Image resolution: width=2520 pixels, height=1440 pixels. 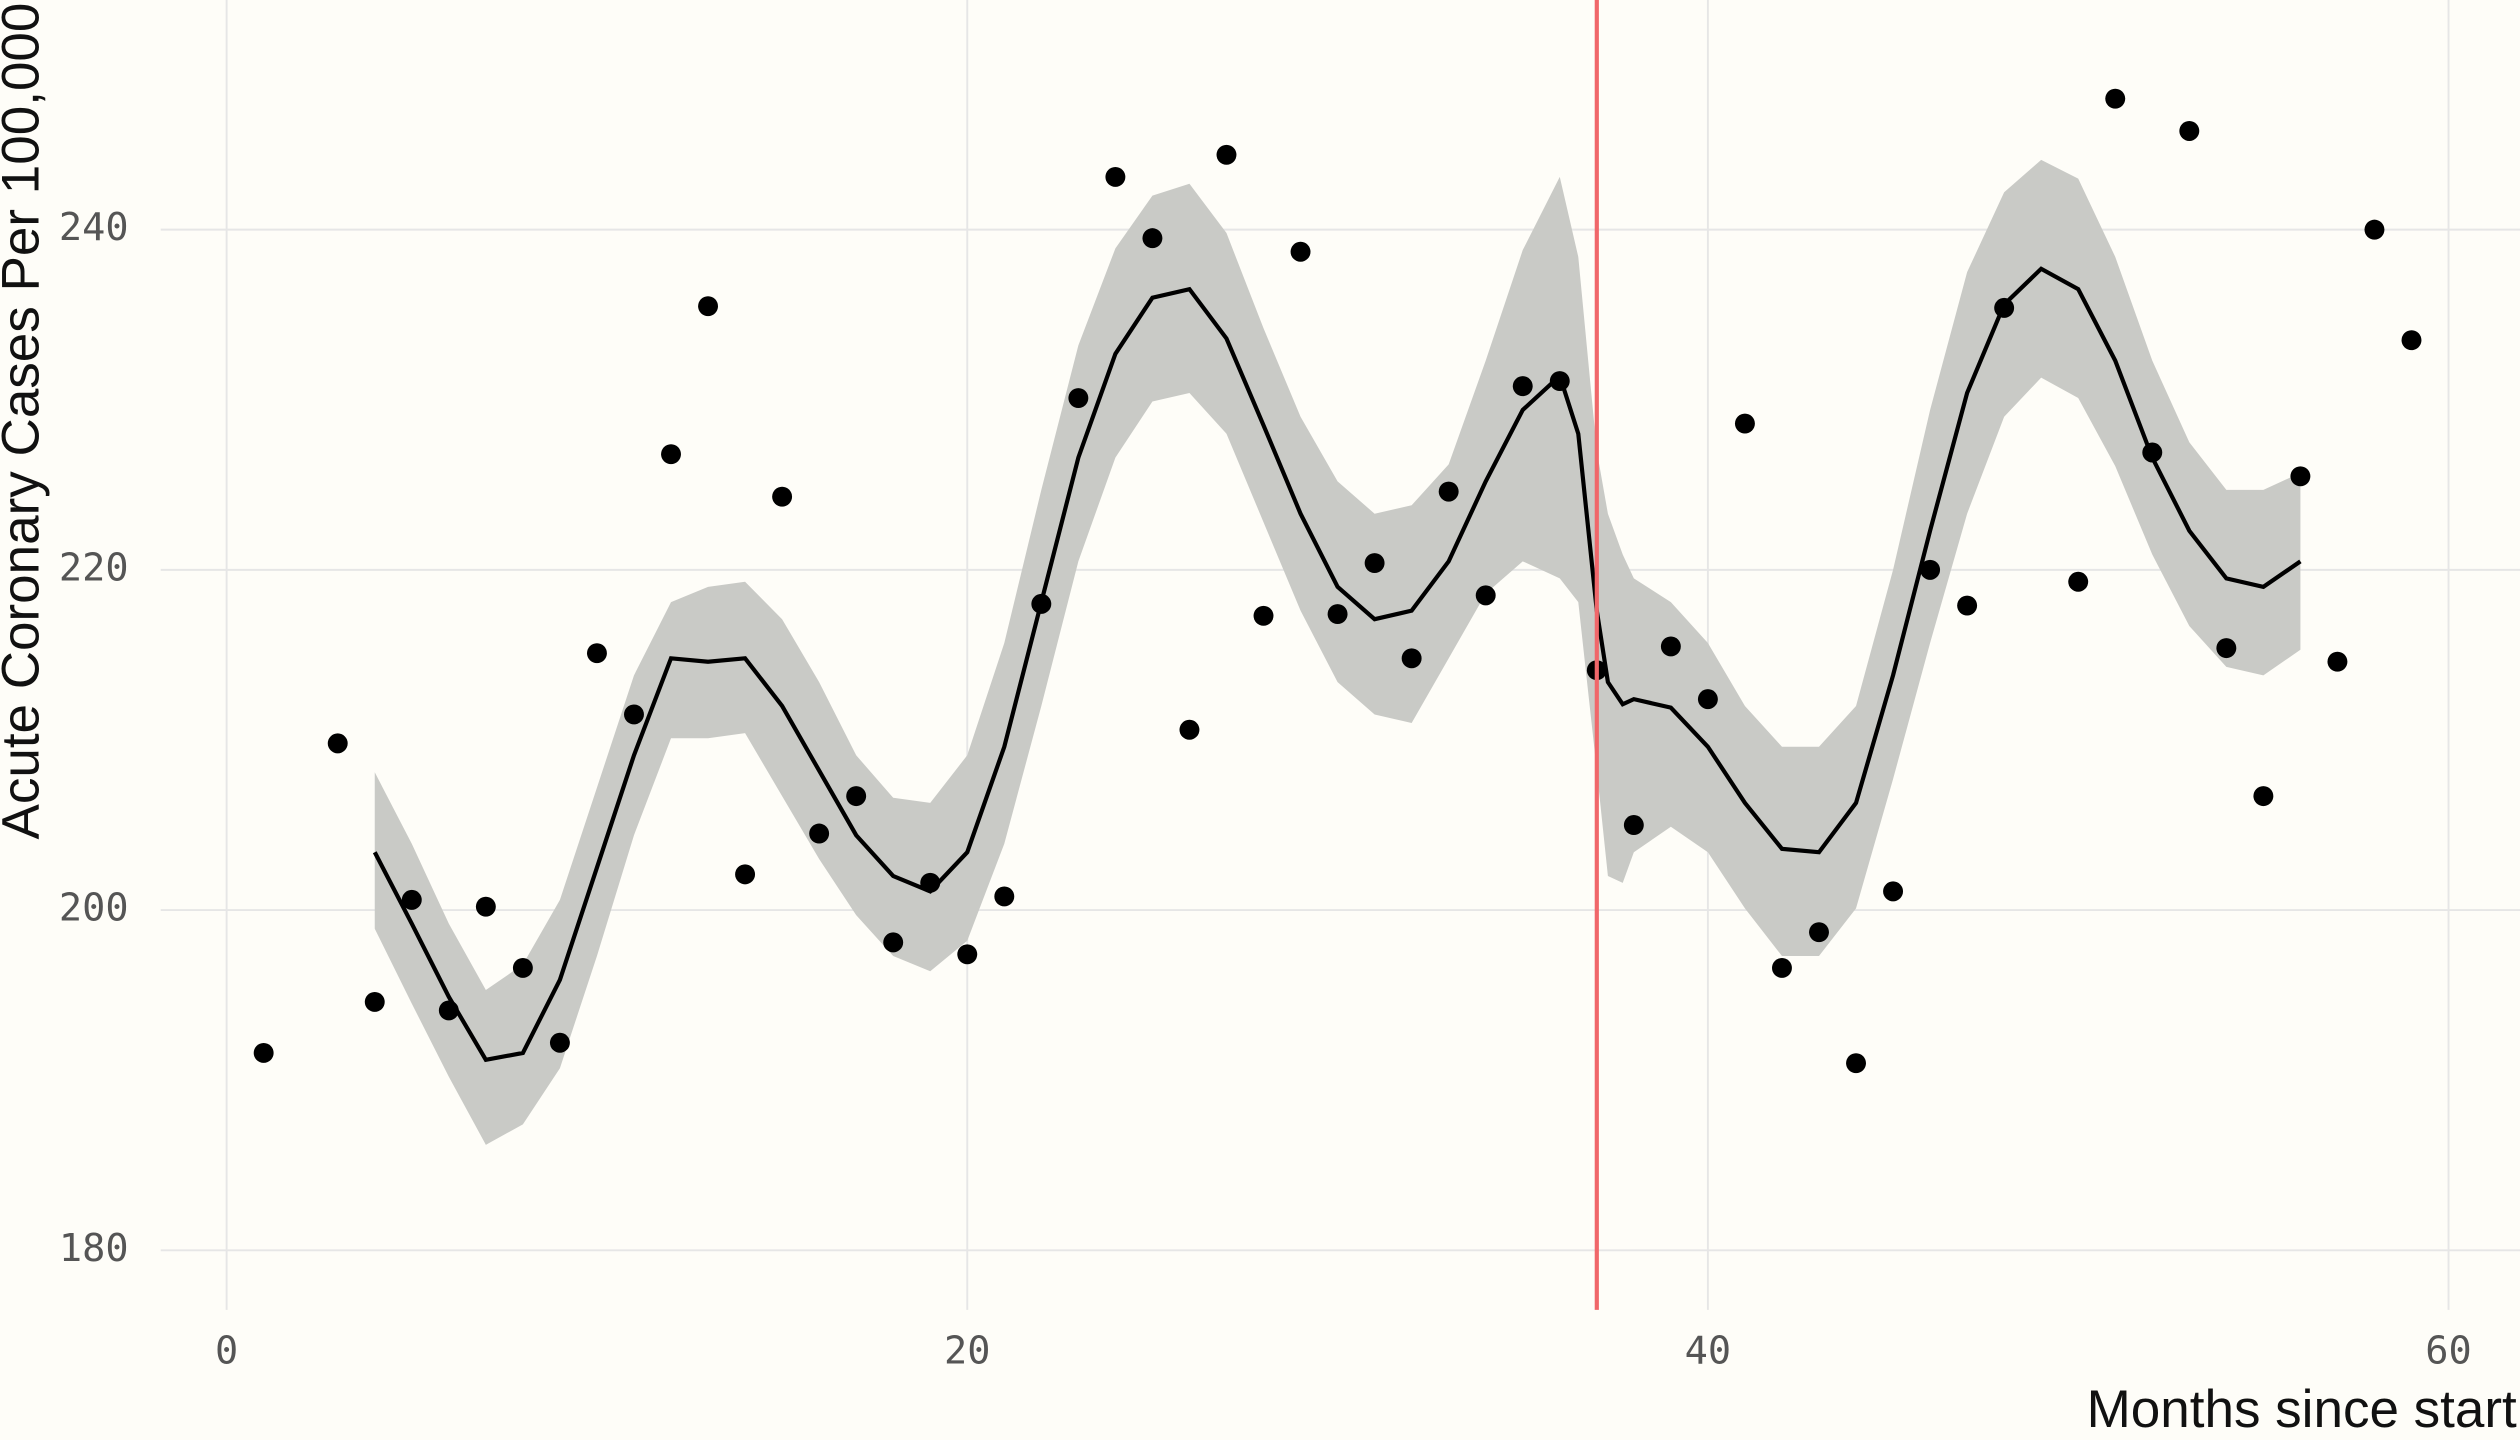 I want to click on y-tick-label: 180, so click(x=94, y=1248).